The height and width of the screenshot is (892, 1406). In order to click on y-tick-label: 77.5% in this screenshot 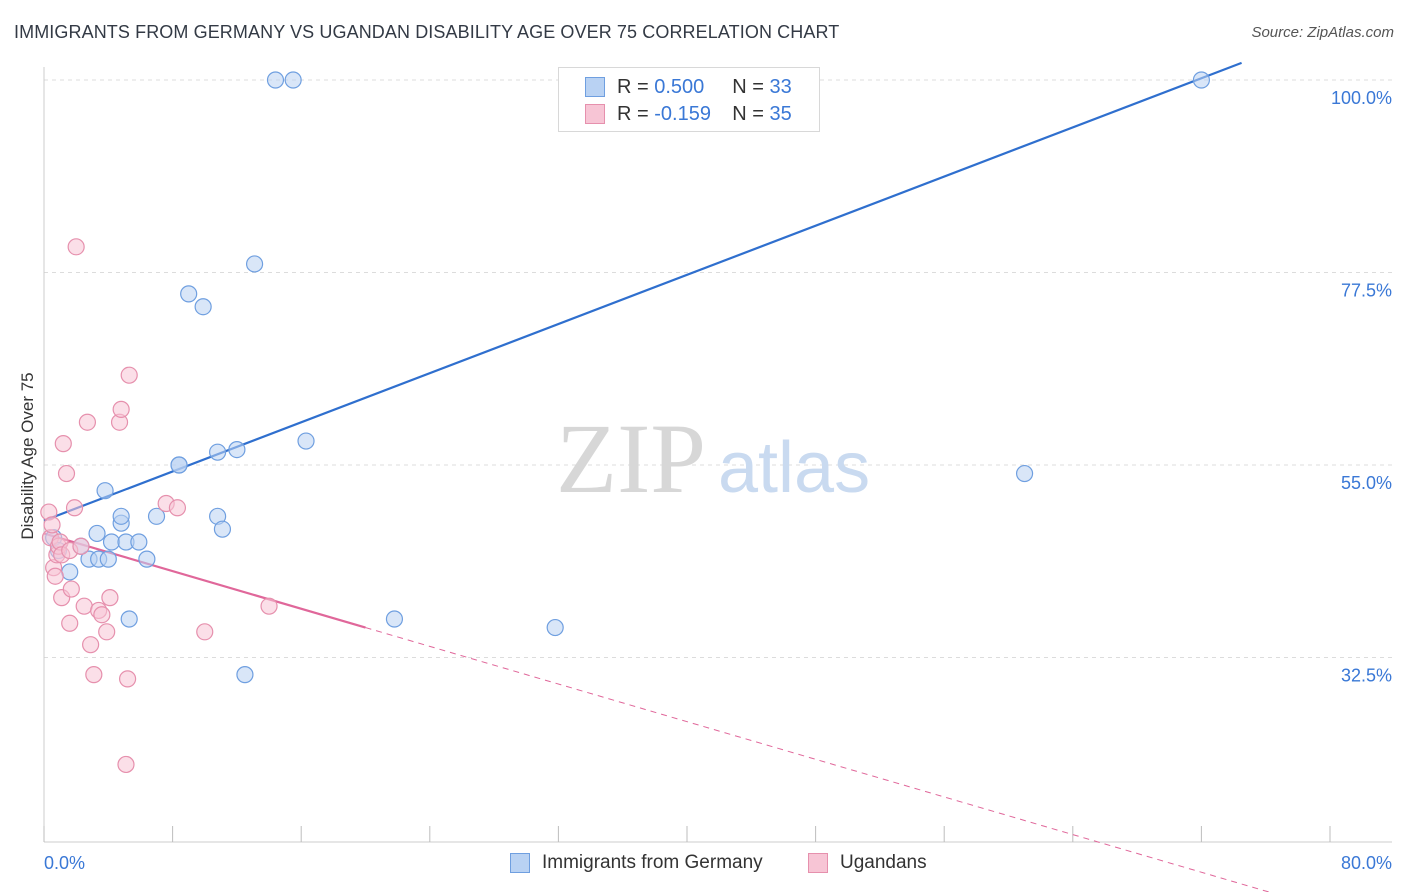, I will do `click(1366, 291)`.